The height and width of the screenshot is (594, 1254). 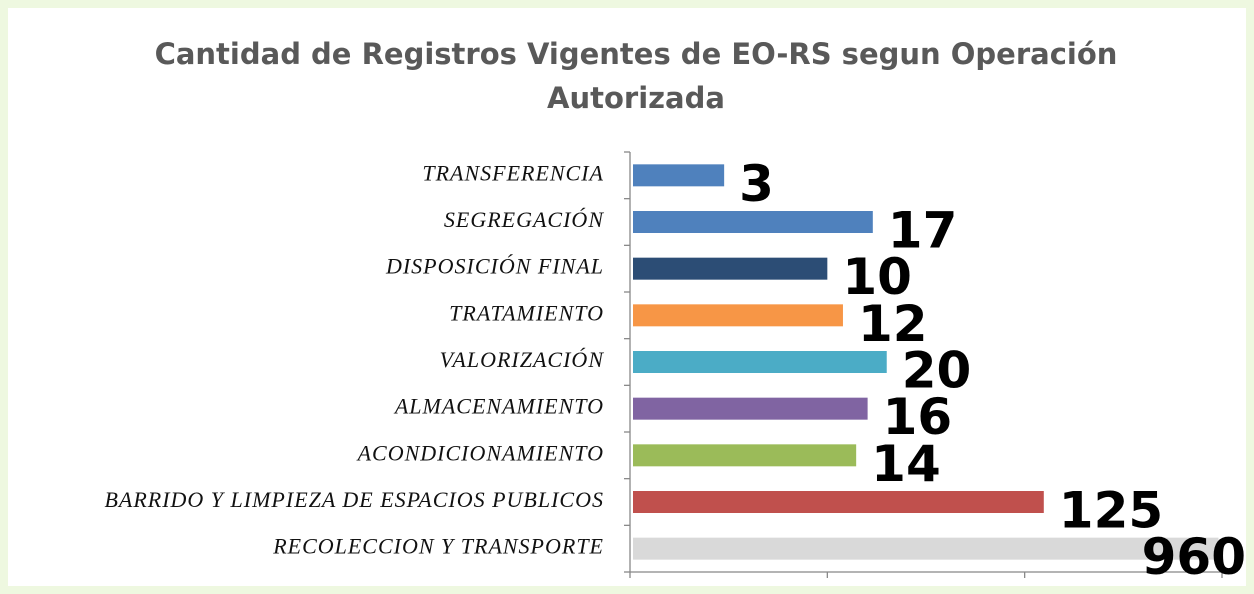 I want to click on category-label: SEGREGACIÓN, so click(x=524, y=219).